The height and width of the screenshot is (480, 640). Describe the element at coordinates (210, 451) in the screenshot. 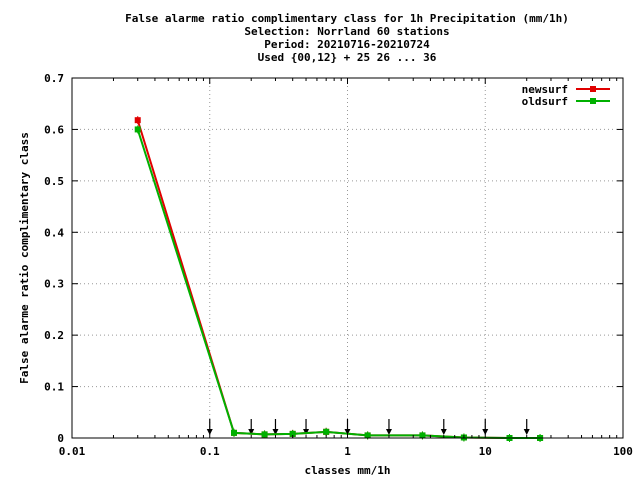

I see `x-tick-label: 0.1` at that location.